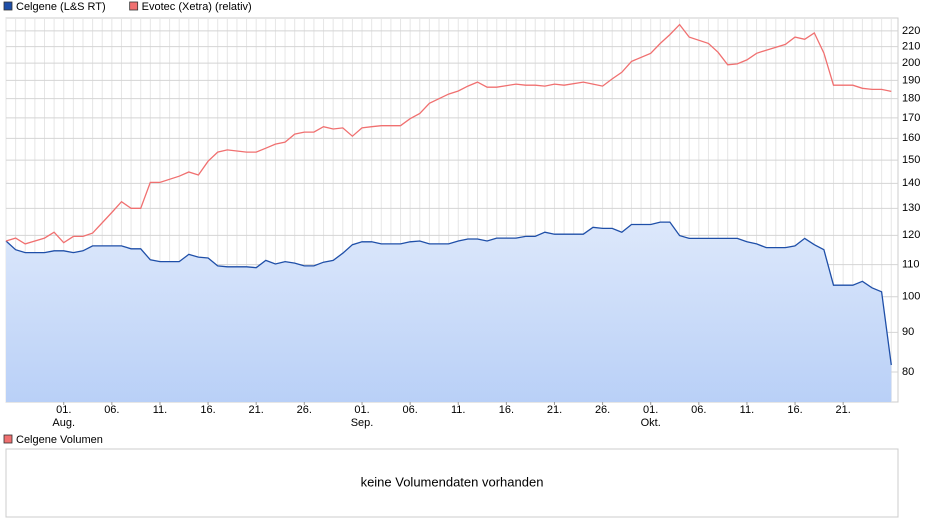  Describe the element at coordinates (911, 47) in the screenshot. I see `y-tick-label: 210` at that location.